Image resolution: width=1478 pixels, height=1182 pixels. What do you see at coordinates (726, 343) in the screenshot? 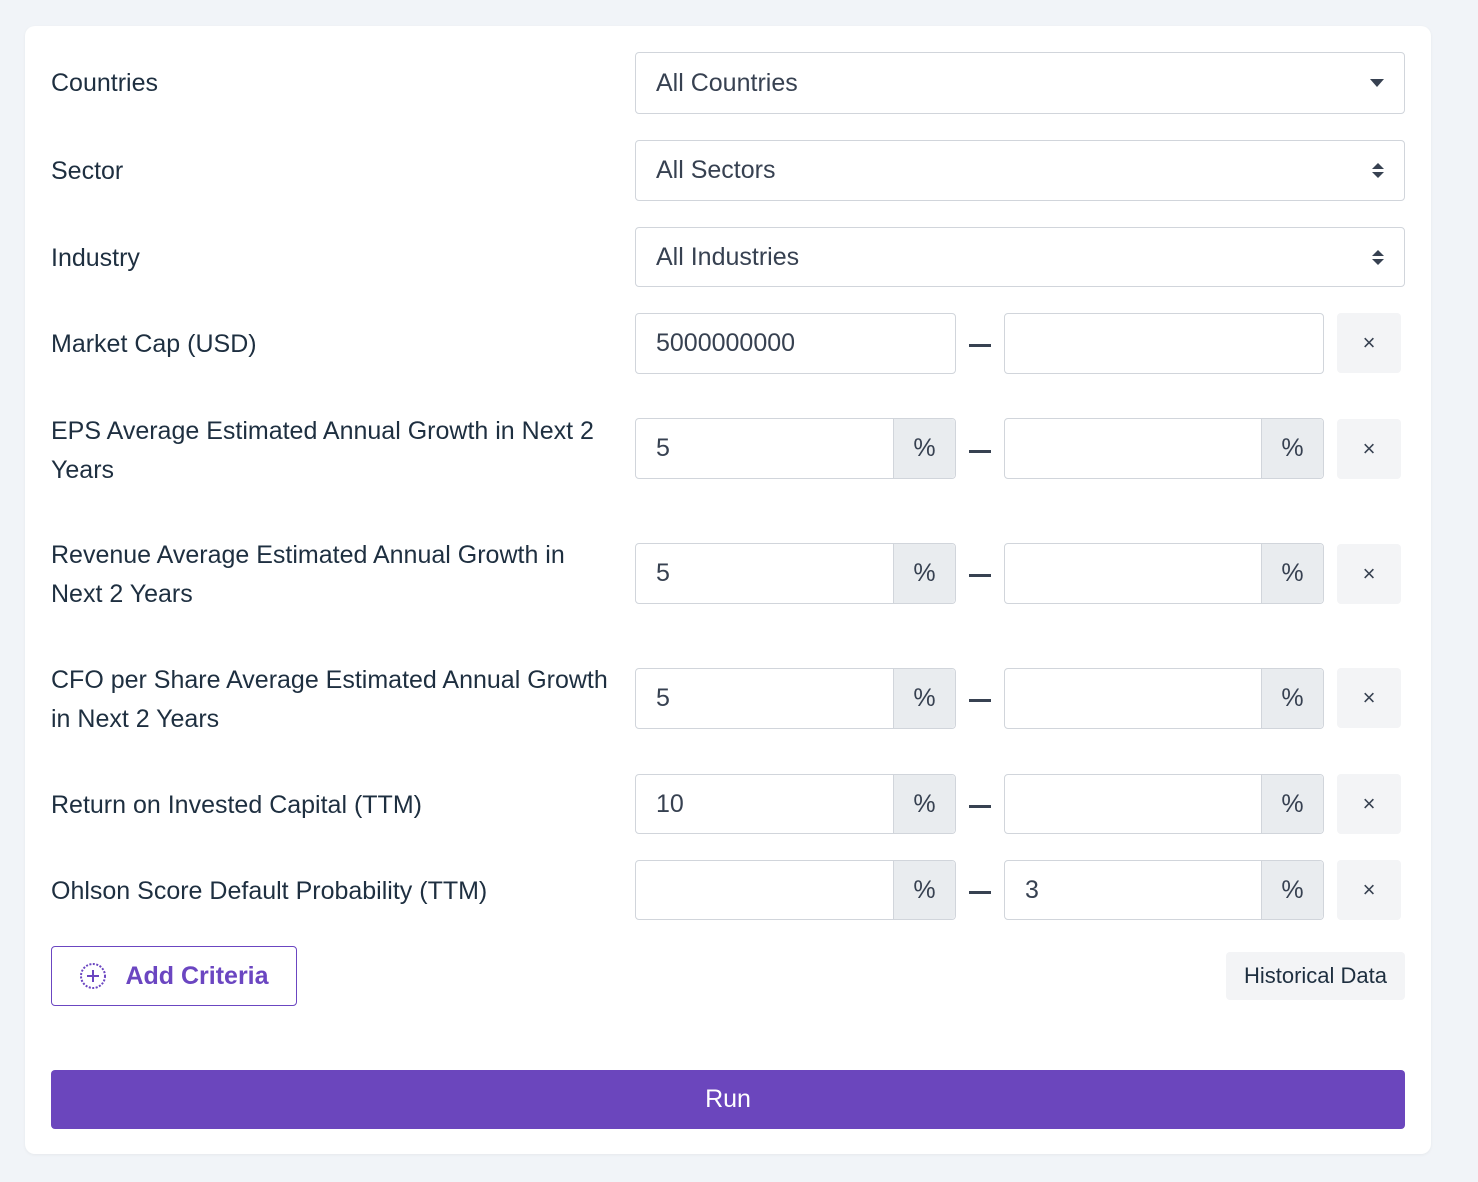
I see `market-cap-min-value: 5000000000` at bounding box center [726, 343].